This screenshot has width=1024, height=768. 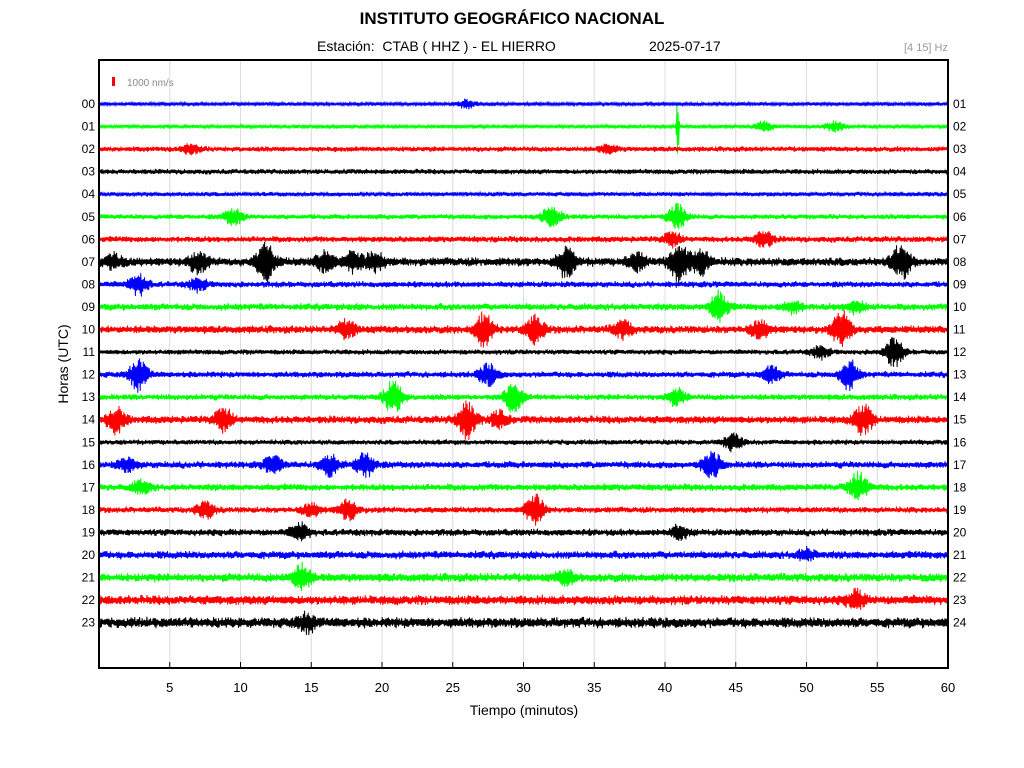 I want to click on hour-label-left: 04, so click(x=89, y=194).